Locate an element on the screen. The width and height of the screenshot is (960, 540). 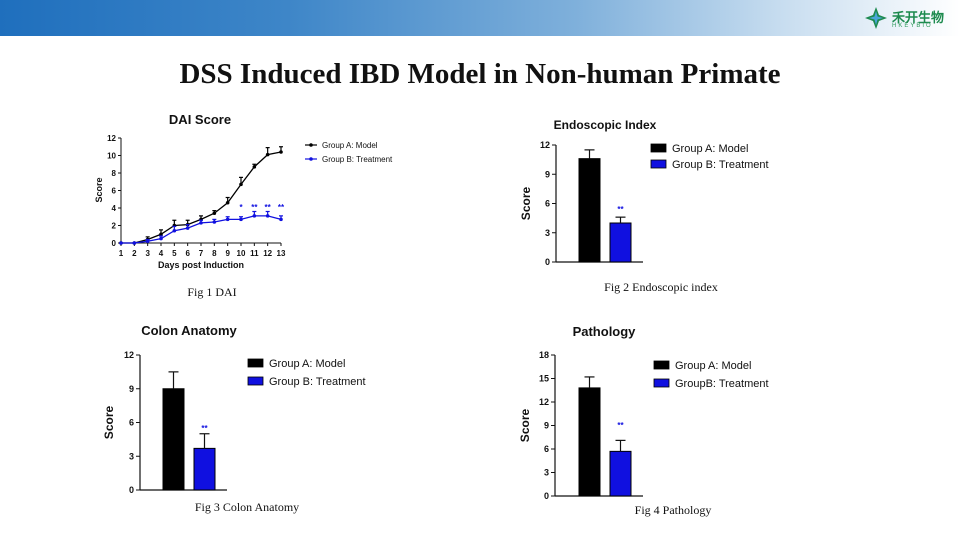
chart-title: Pathology is located at coordinates (605, 331).